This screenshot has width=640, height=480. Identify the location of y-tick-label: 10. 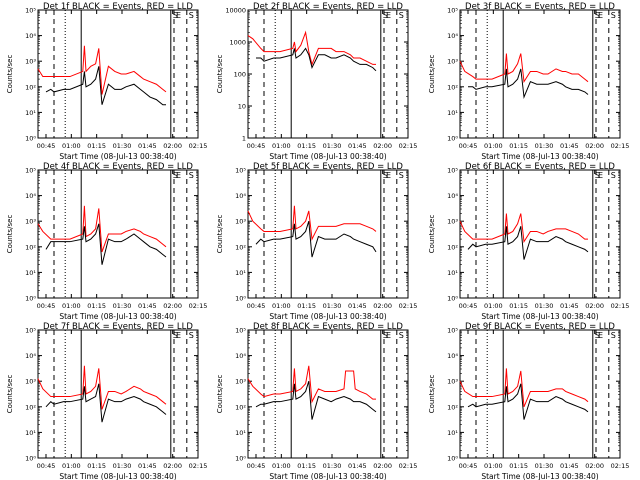
(242, 107).